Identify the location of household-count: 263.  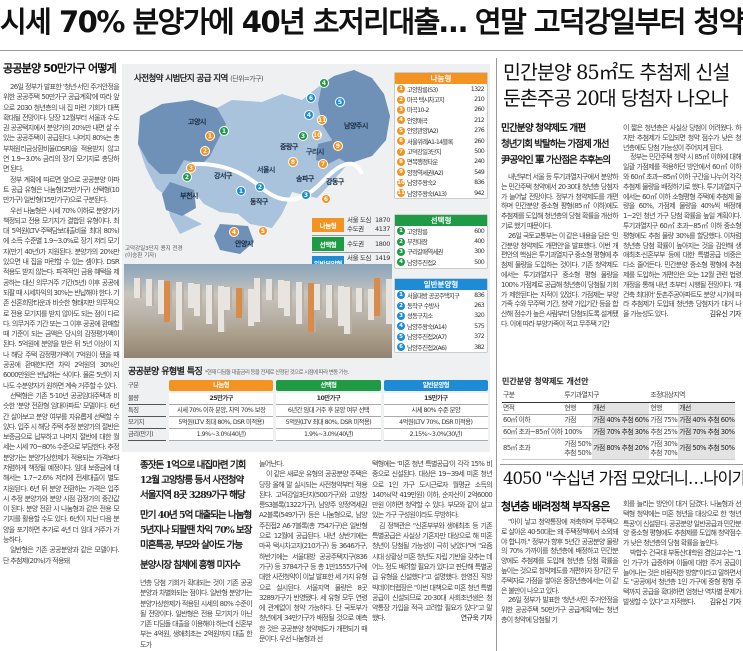
(479, 306).